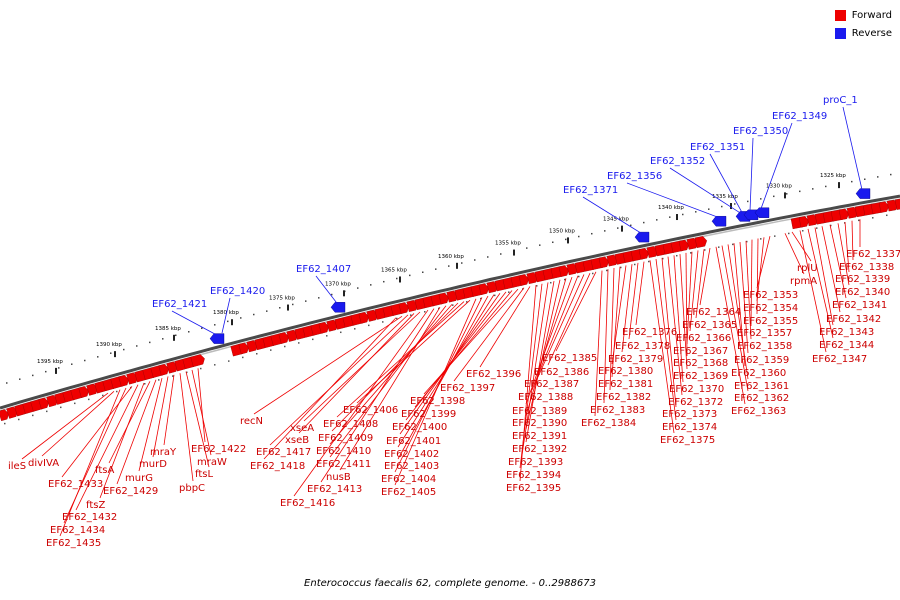  Describe the element at coordinates (840, 33) in the screenshot. I see `legend-reverse-swatch` at that location.